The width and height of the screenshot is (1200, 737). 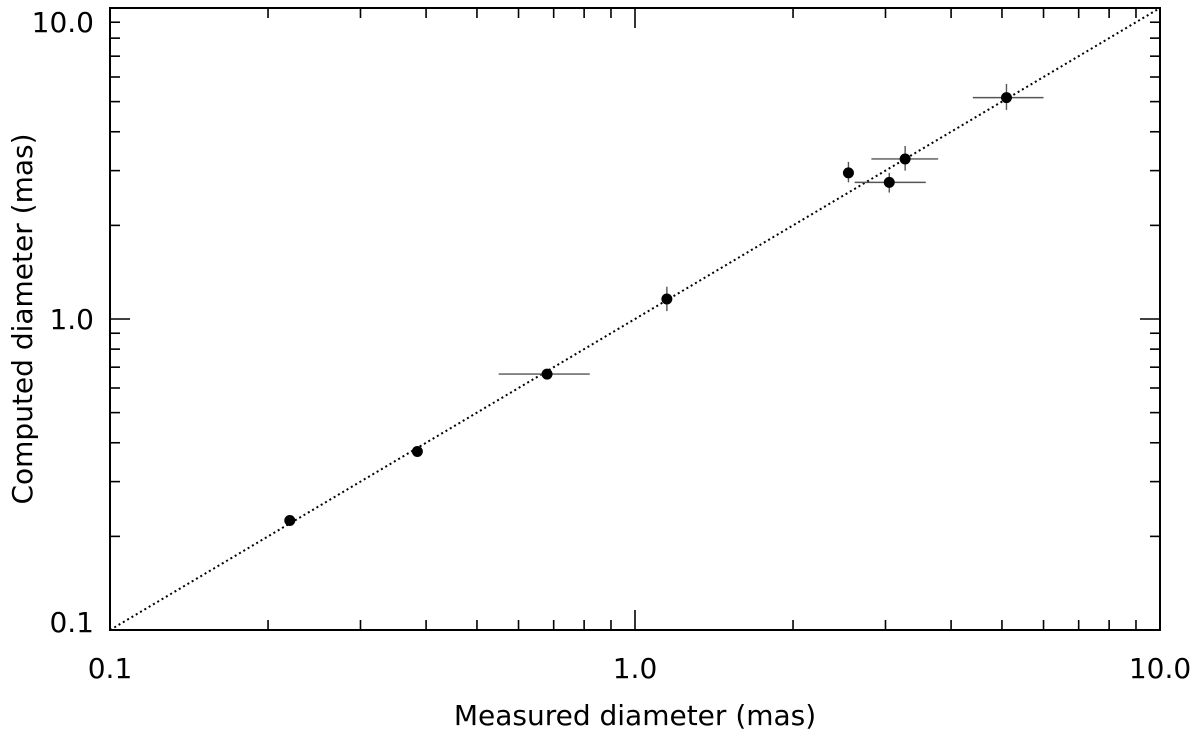 I want to click on x-tick-label: 1.0, so click(x=635, y=668).